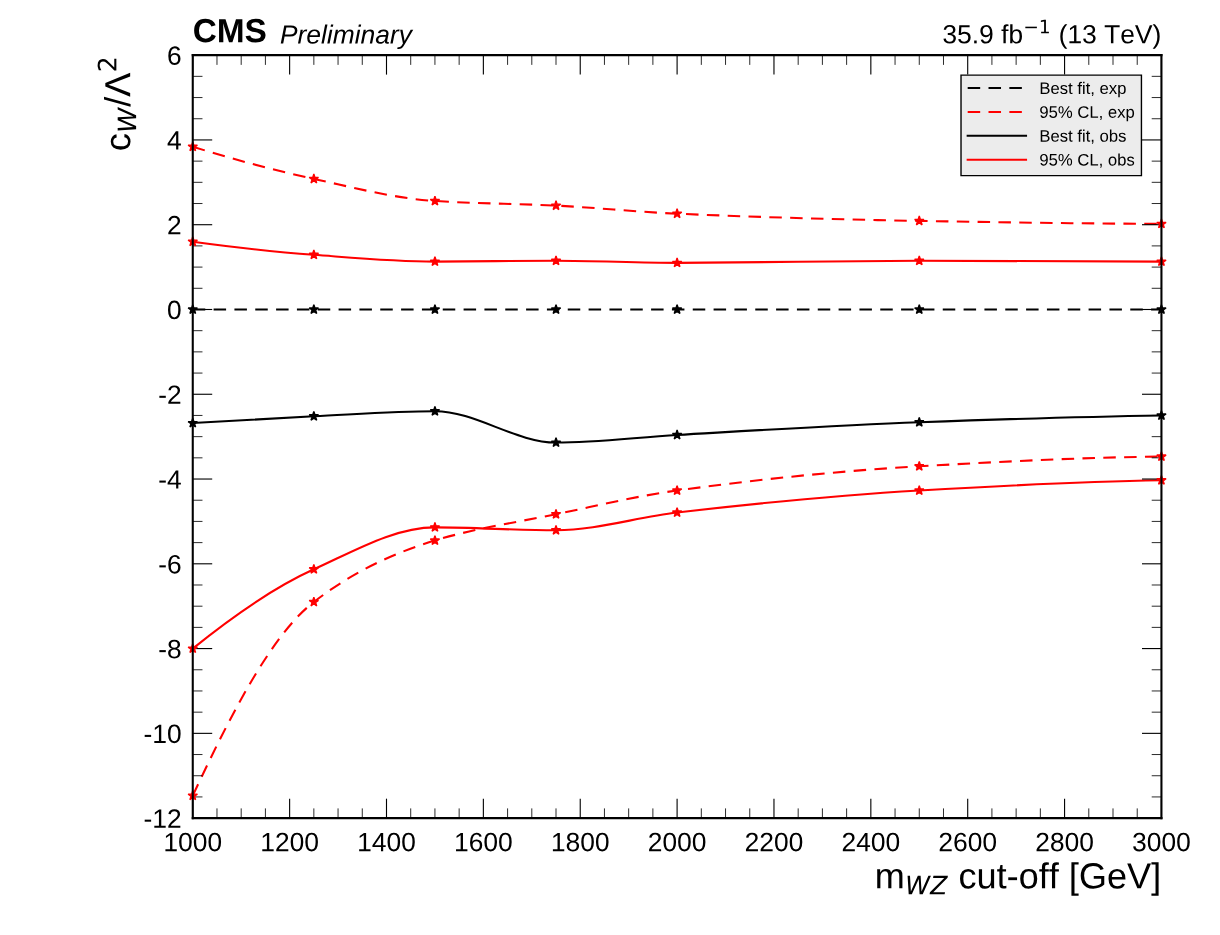 The width and height of the screenshot is (1220, 935). Describe the element at coordinates (580, 842) in the screenshot. I see `x-tick-label: 1800` at that location.